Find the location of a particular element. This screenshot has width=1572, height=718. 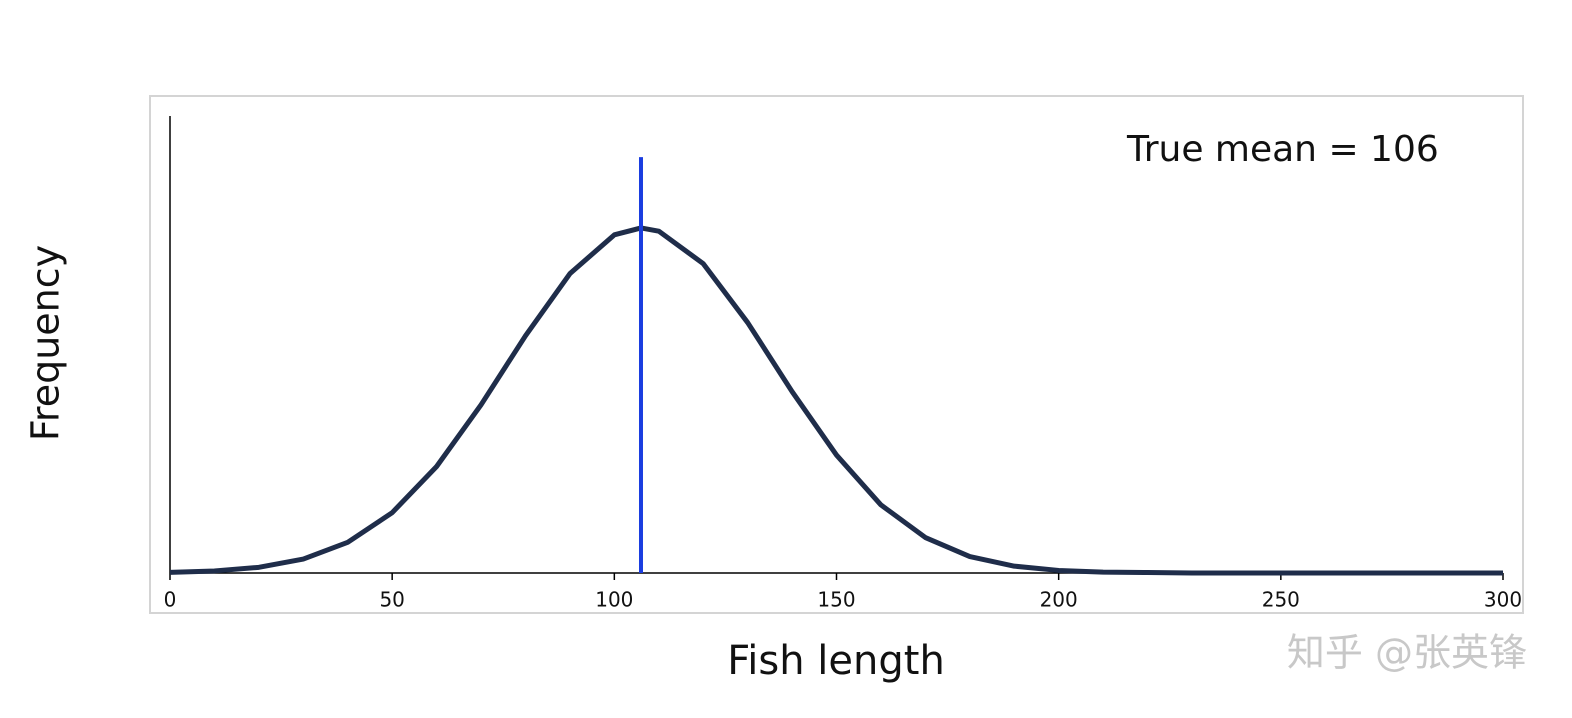

annotation: True mean = 106 is located at coordinates (1282, 149).